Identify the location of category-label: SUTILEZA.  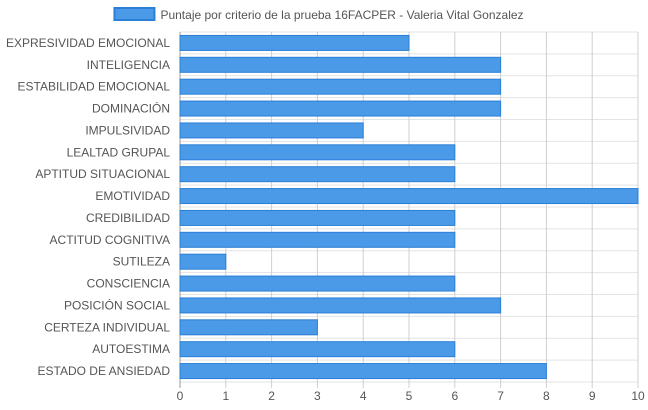
(141, 262).